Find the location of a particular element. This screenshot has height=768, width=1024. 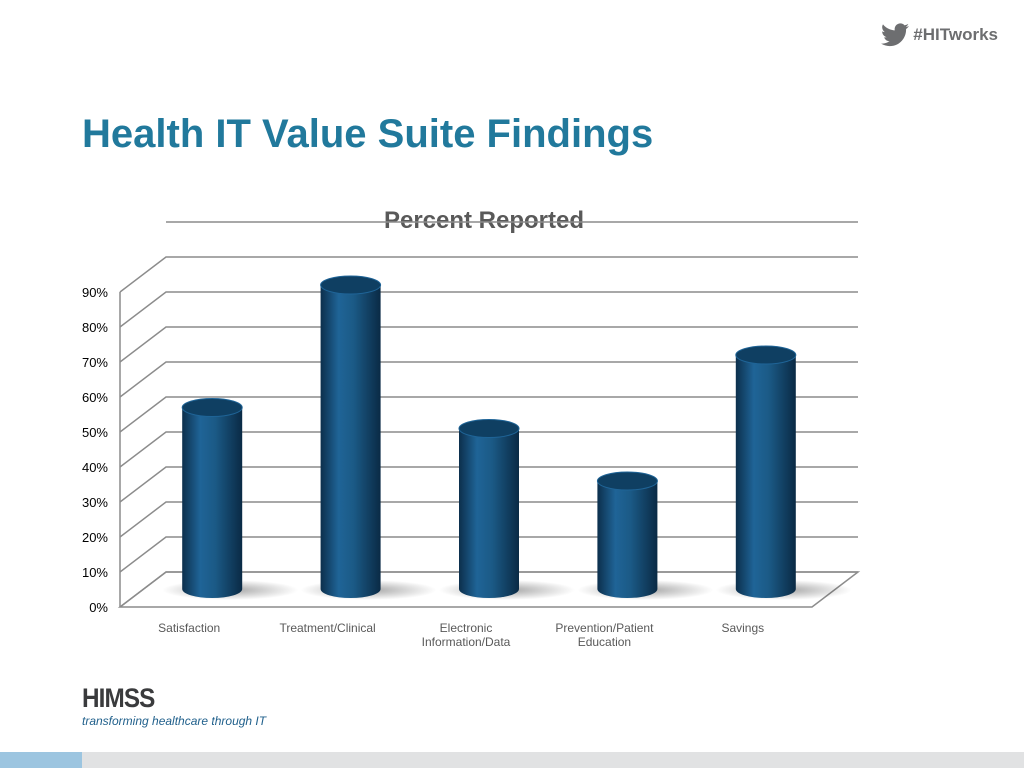

y-tick-label: 0% is located at coordinates (98, 607).